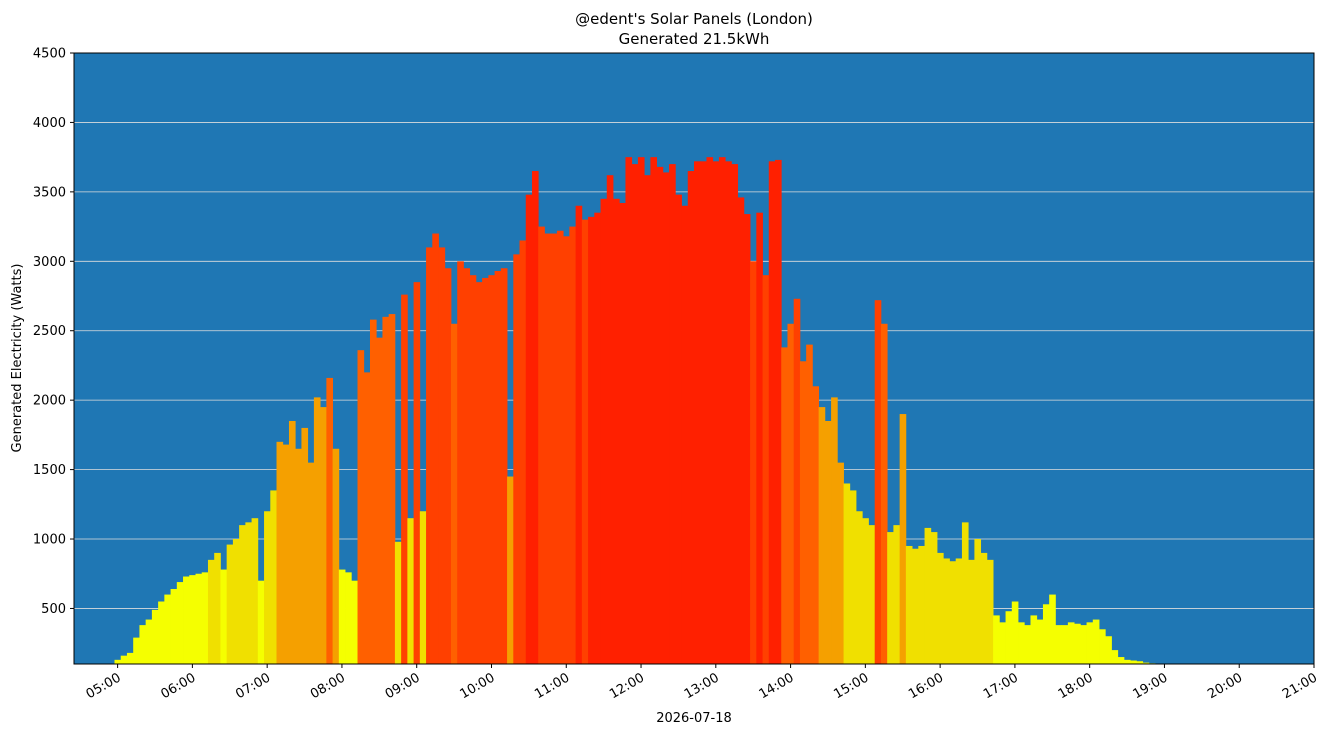 The width and height of the screenshot is (1324, 736). I want to click on x-tick-label: 15:00, so click(851, 686).